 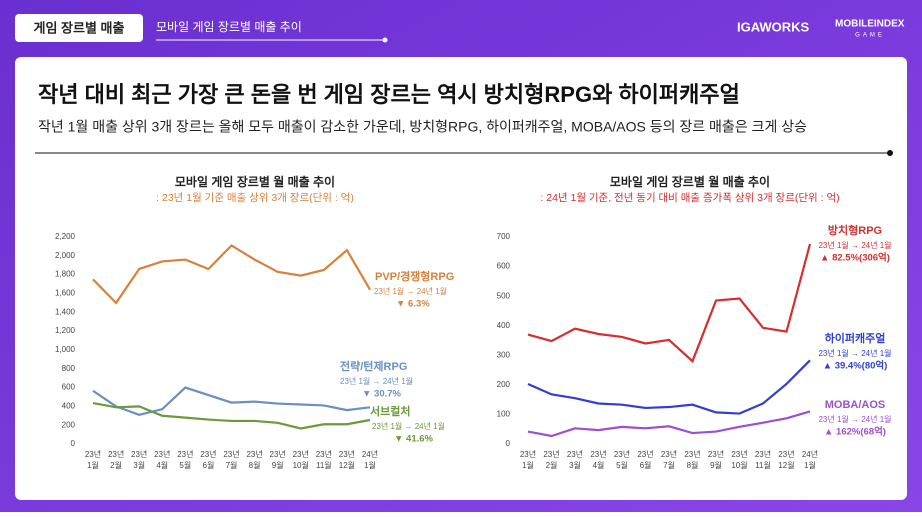 What do you see at coordinates (504, 236) in the screenshot?
I see `y-tick-label: 700` at bounding box center [504, 236].